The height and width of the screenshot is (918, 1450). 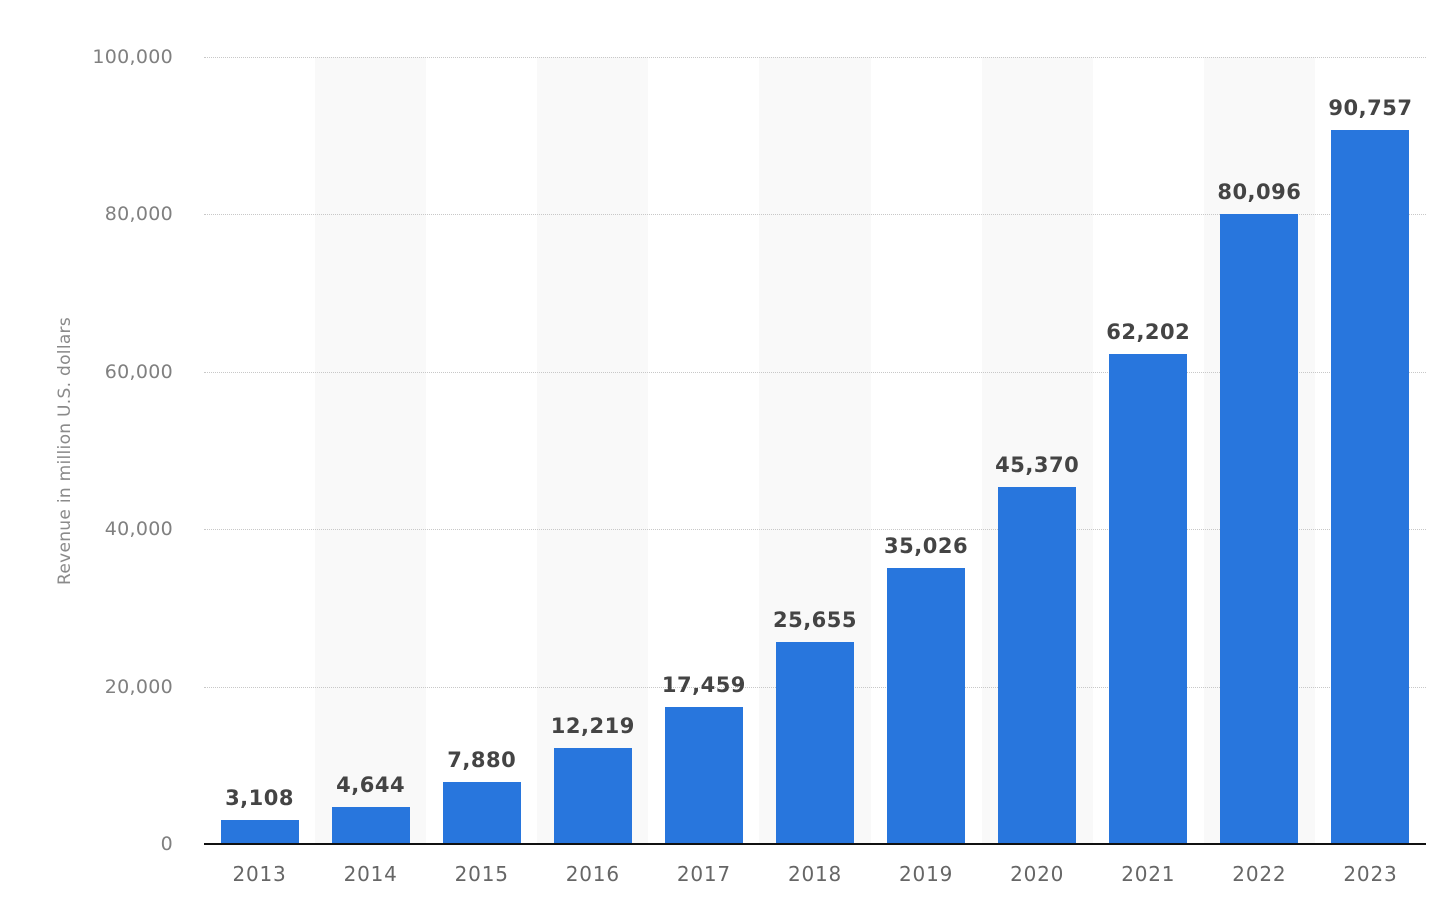 What do you see at coordinates (370, 874) in the screenshot?
I see `x-tick-label: 2014` at bounding box center [370, 874].